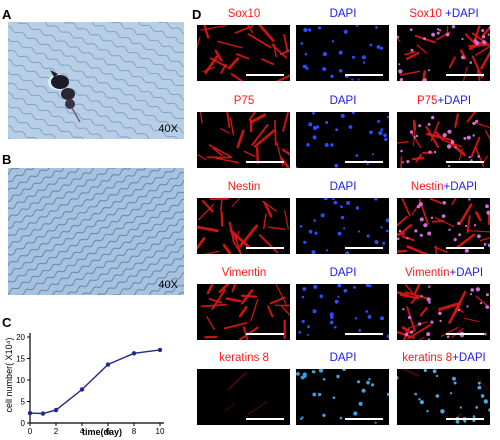  Describe the element at coordinates (20, 337) in the screenshot. I see `y-tick-label: 20` at that location.